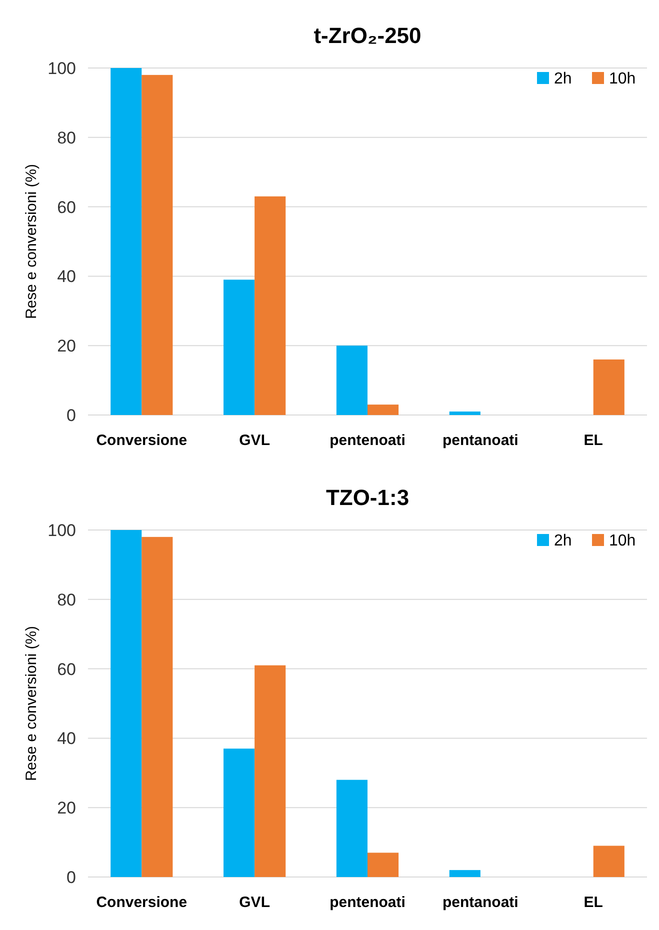  What do you see at coordinates (368, 497) in the screenshot?
I see `chart-title: TZO-1:3` at bounding box center [368, 497].